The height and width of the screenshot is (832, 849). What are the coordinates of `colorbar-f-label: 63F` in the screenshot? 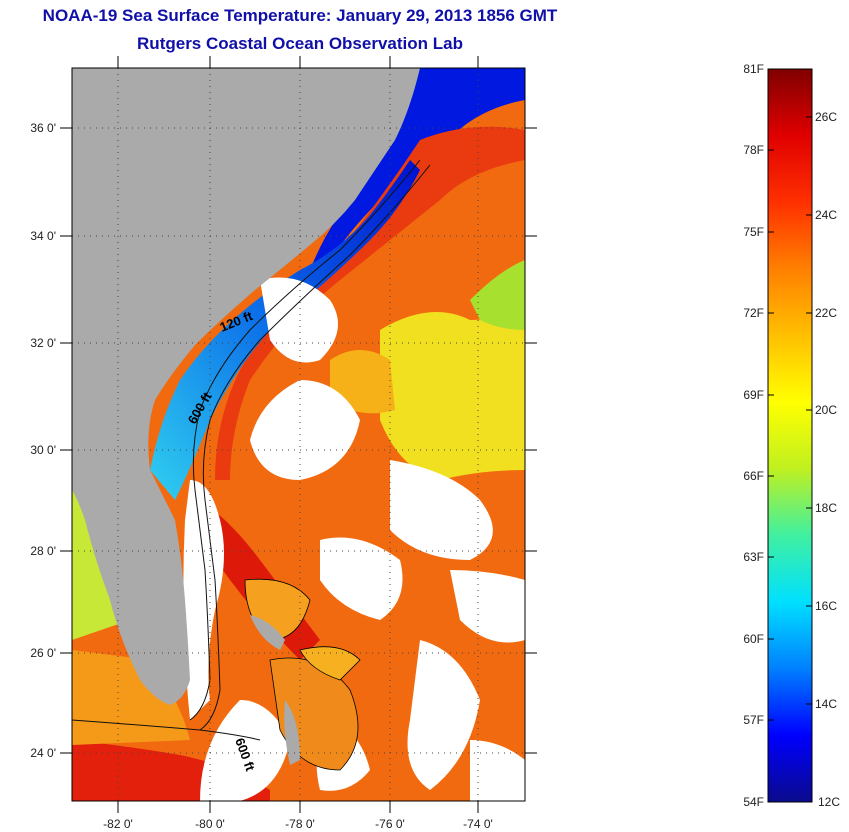 It's located at (753, 557).